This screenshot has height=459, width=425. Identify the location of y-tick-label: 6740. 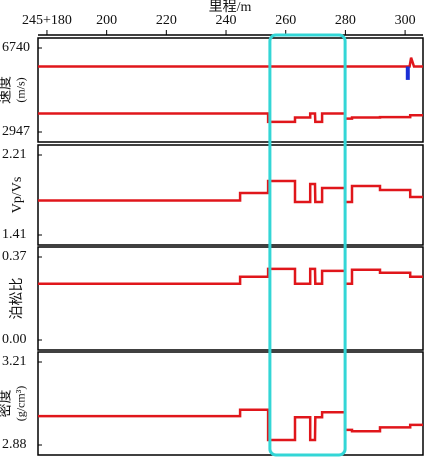
(16, 47).